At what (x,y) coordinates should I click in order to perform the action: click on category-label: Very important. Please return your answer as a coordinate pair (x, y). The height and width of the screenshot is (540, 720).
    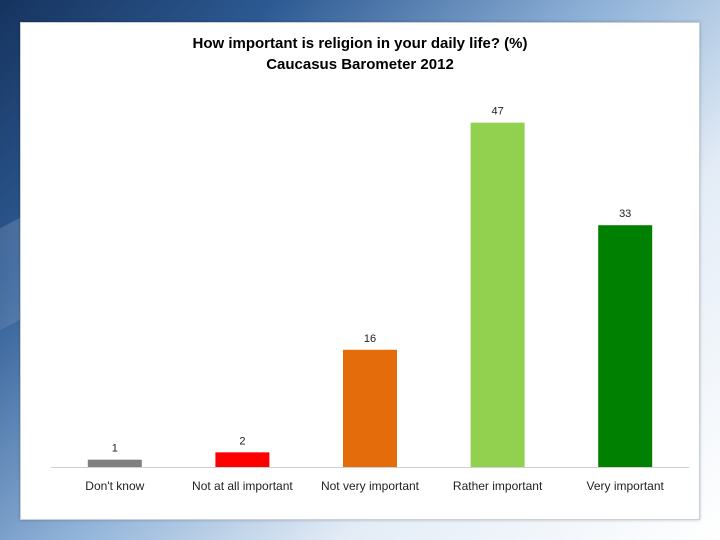
    Looking at the image, I should click on (626, 486).